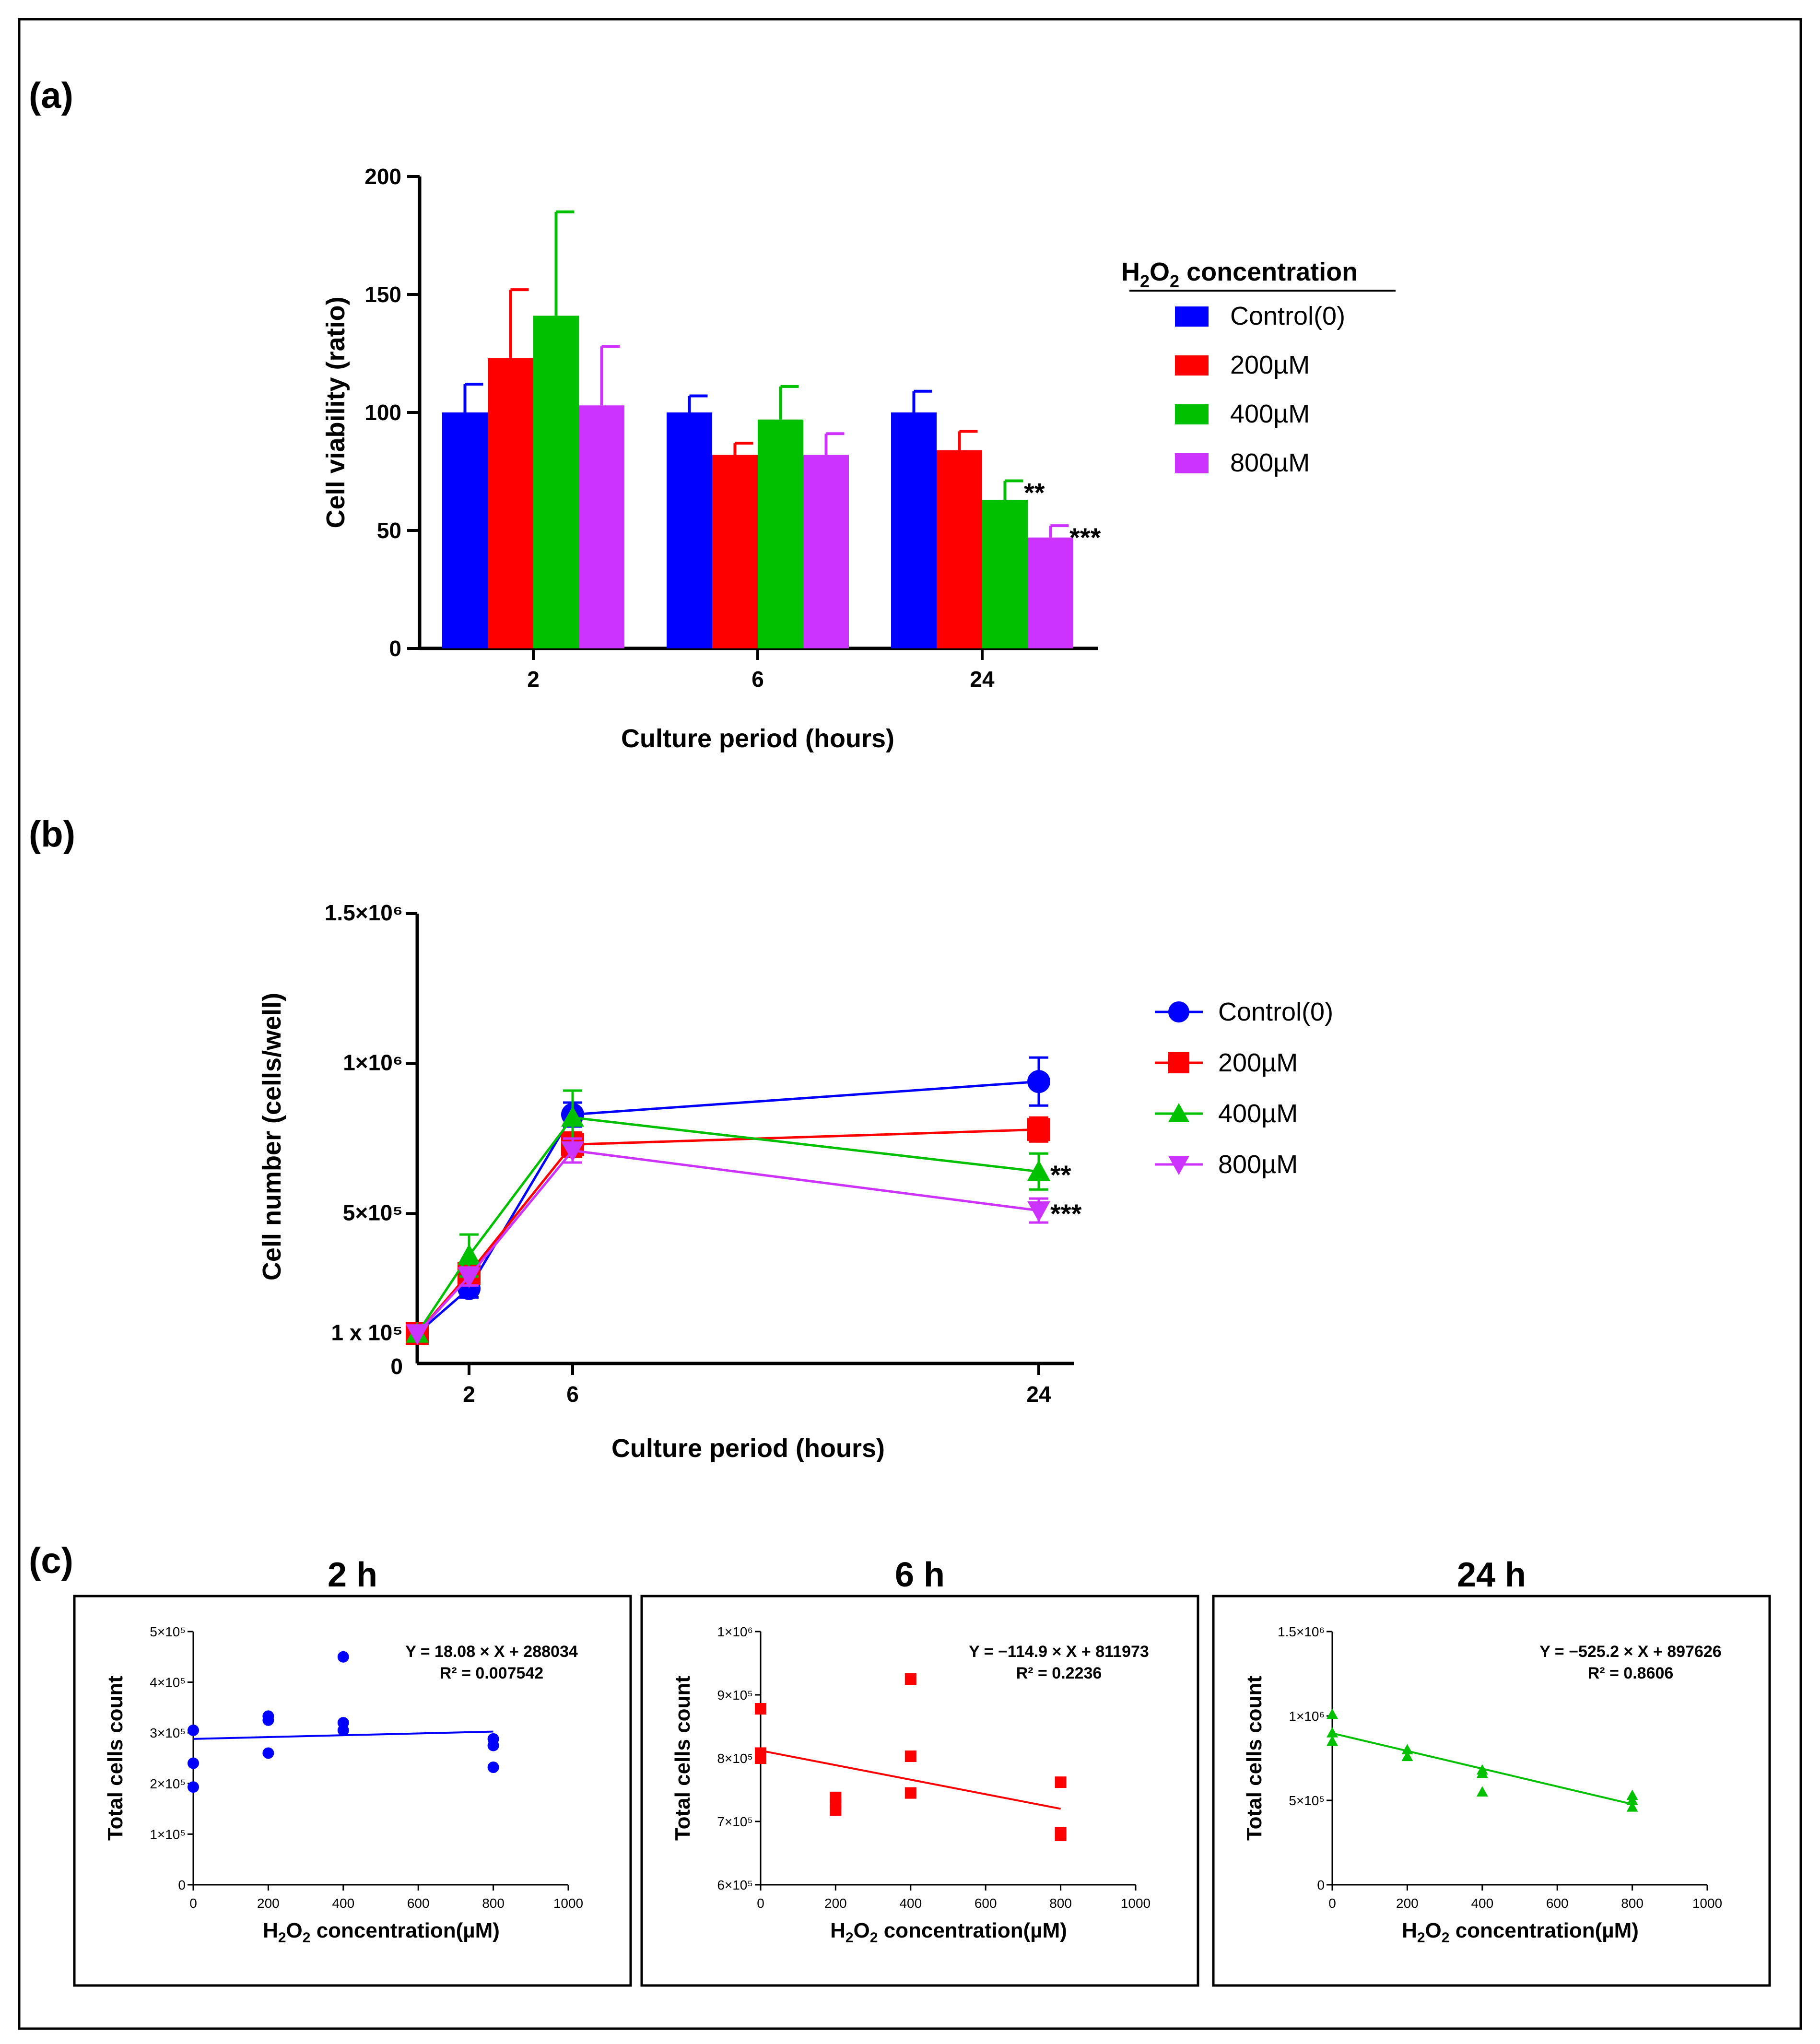 The image size is (1820, 2044). What do you see at coordinates (168, 1834) in the screenshot?
I see `y-tick-label-c: 1×10⁵` at bounding box center [168, 1834].